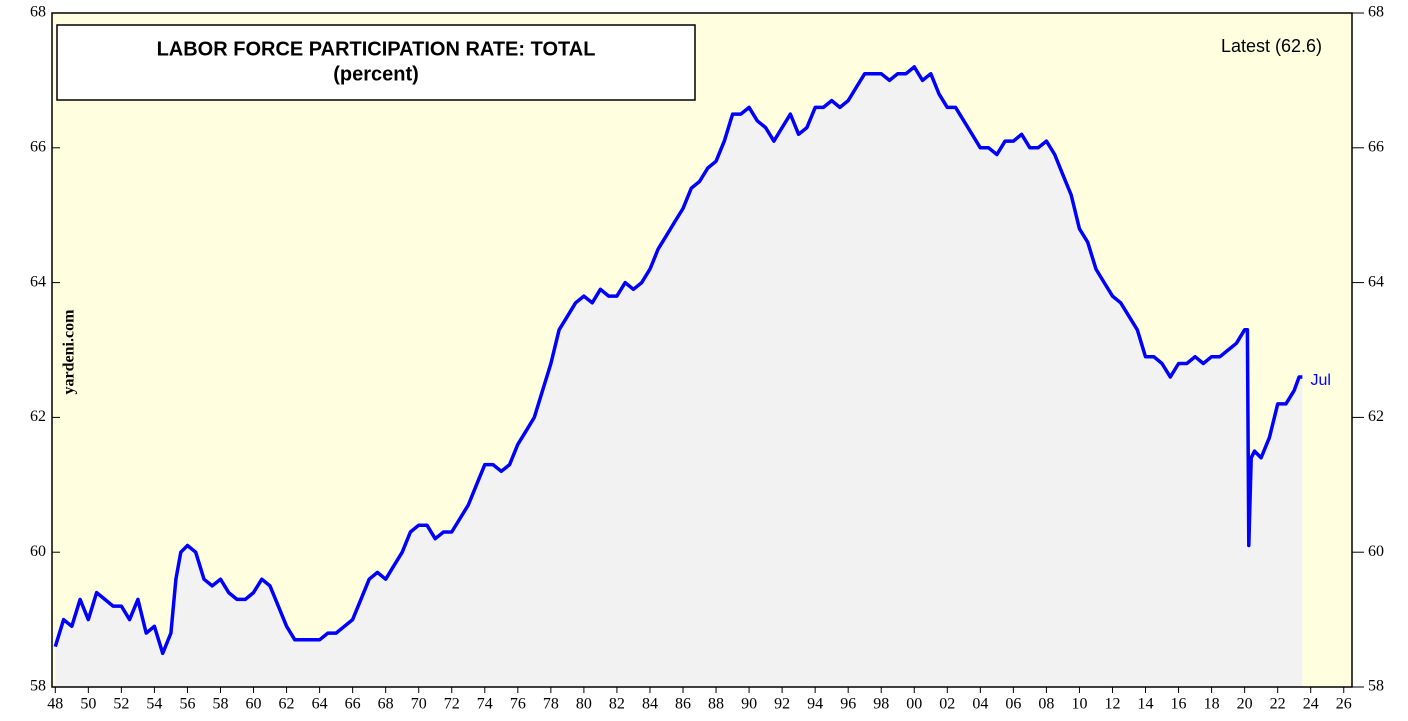  What do you see at coordinates (320, 704) in the screenshot?
I see `x-tick-label: 64` at bounding box center [320, 704].